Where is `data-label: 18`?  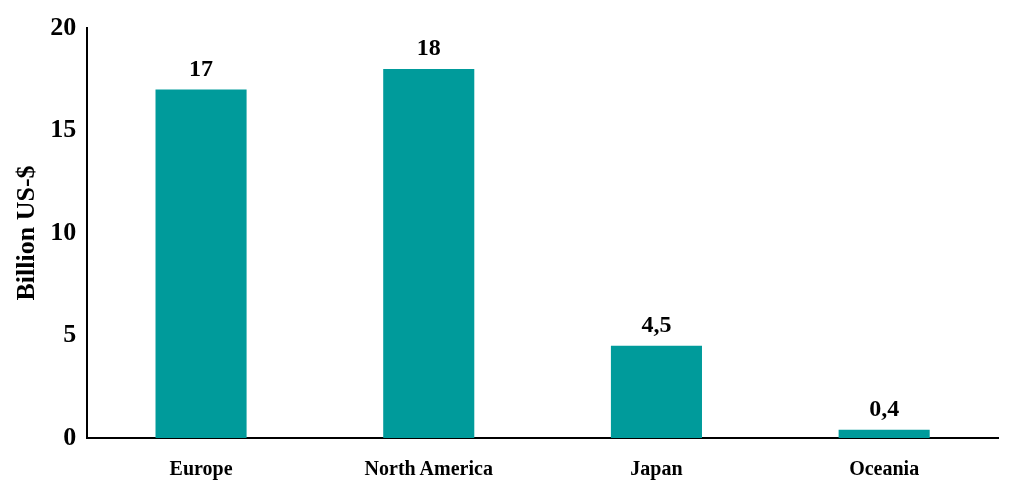
data-label: 18 is located at coordinates (428, 47).